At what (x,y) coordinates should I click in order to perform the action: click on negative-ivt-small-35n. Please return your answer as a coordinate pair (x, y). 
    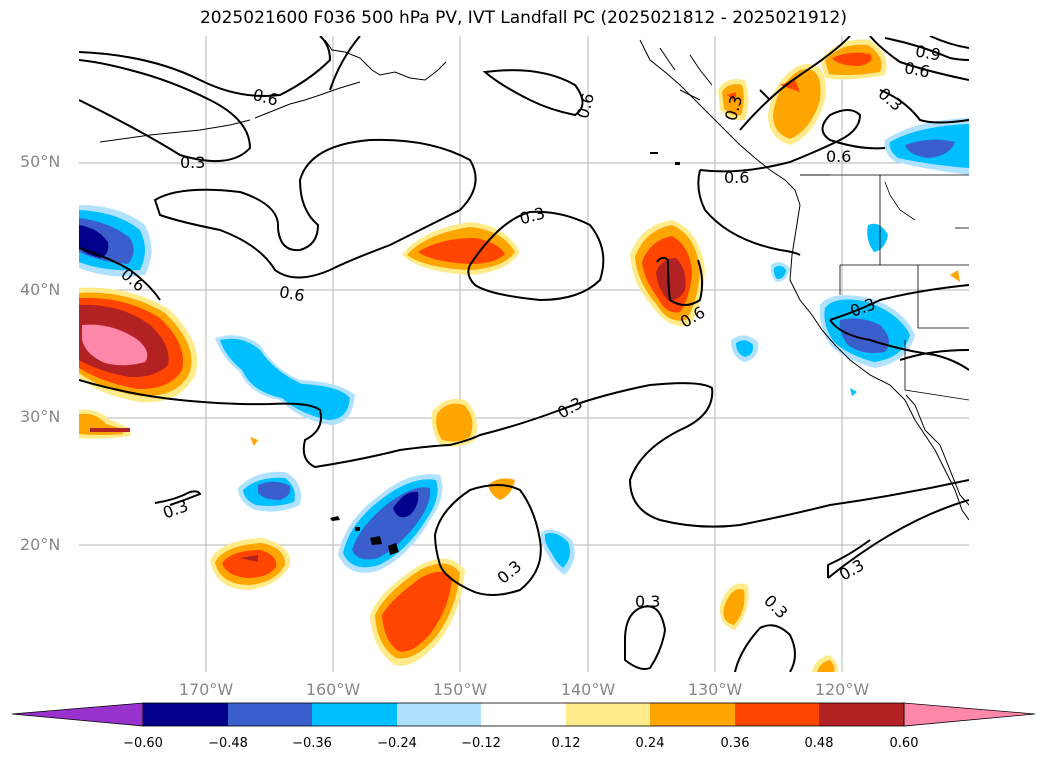
    Looking at the image, I should click on (745, 348).